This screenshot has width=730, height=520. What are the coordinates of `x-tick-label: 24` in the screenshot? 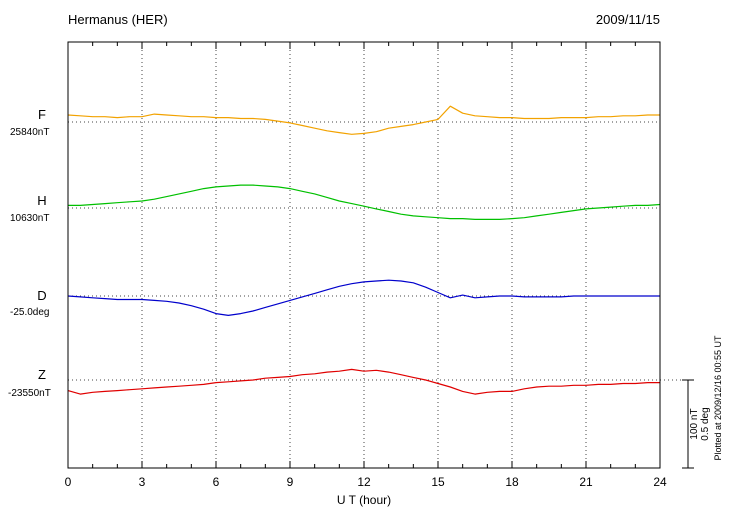 It's located at (660, 482).